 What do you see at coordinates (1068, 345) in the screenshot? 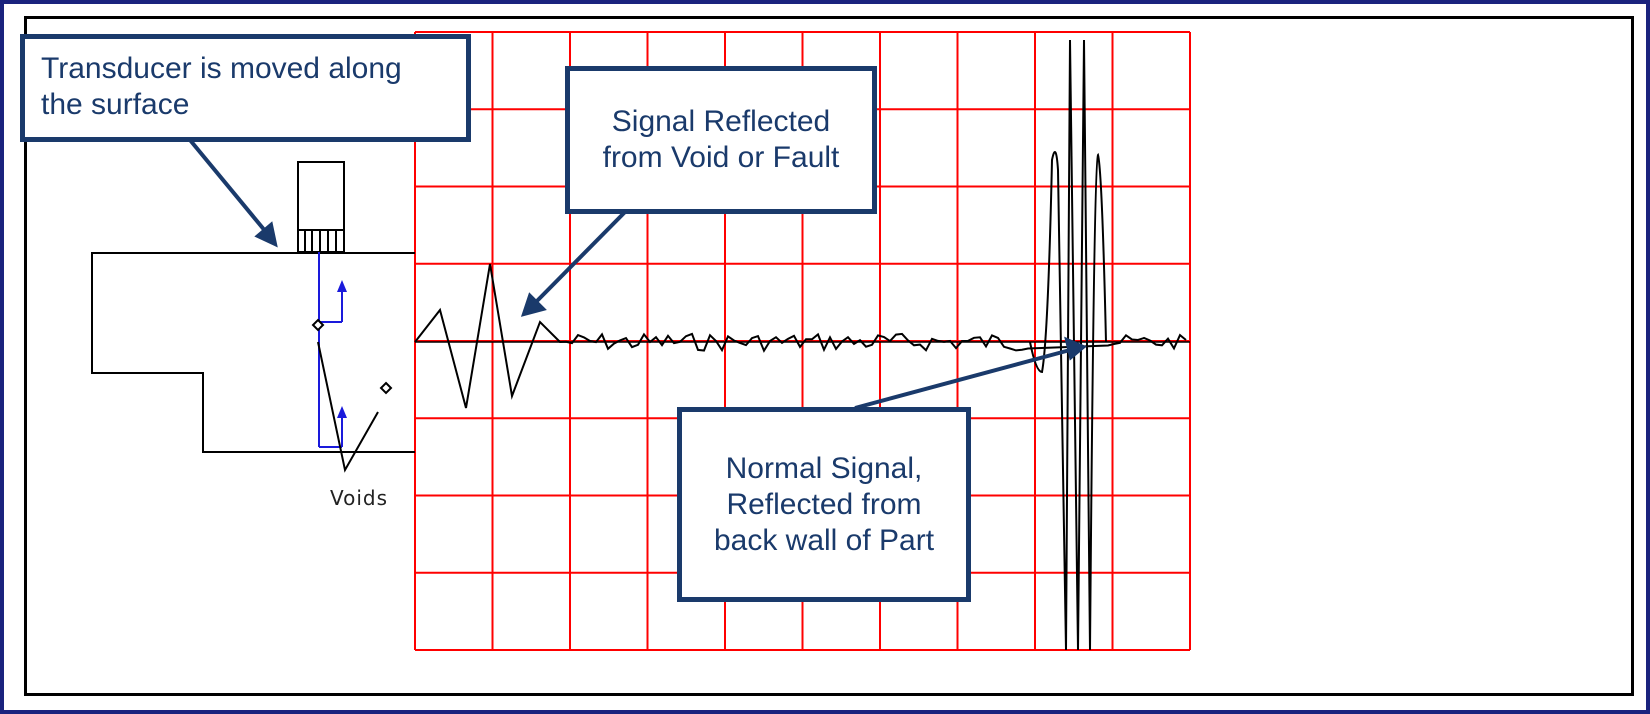
I see `back-wall-echo` at bounding box center [1068, 345].